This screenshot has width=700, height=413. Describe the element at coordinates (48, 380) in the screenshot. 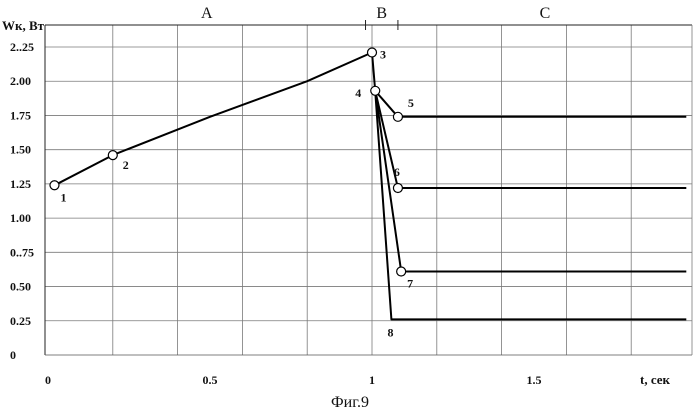

I see `x-tick-label: 0` at that location.